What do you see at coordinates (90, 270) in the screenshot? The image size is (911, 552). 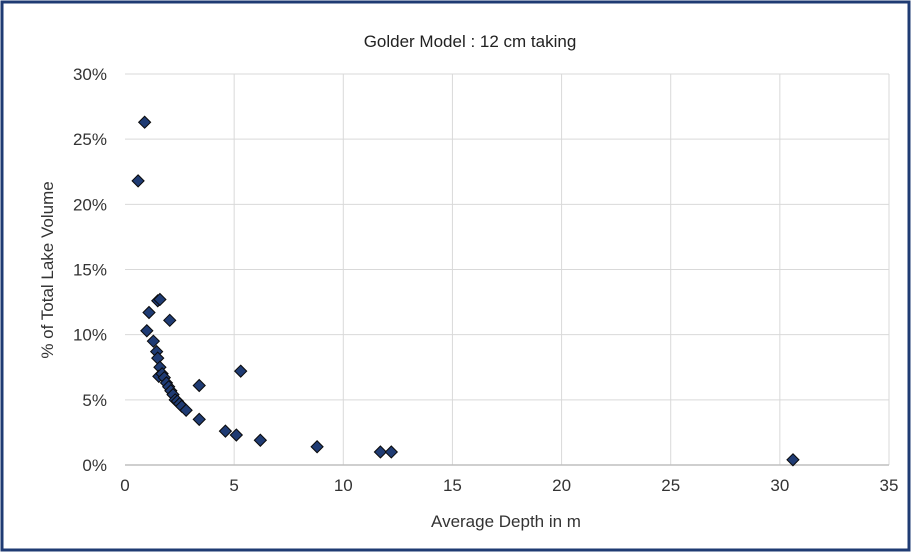 I see `y-tick-label: 15%` at bounding box center [90, 270].